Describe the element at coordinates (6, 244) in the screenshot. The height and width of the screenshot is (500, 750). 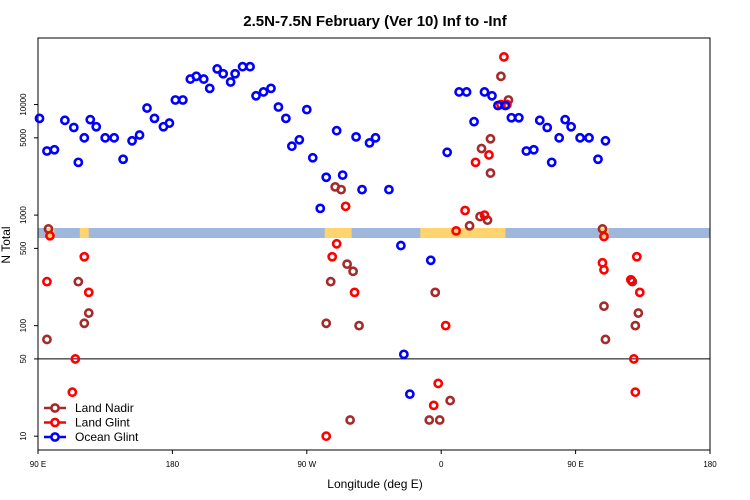
I see `y-axis-label: N Total` at that location.